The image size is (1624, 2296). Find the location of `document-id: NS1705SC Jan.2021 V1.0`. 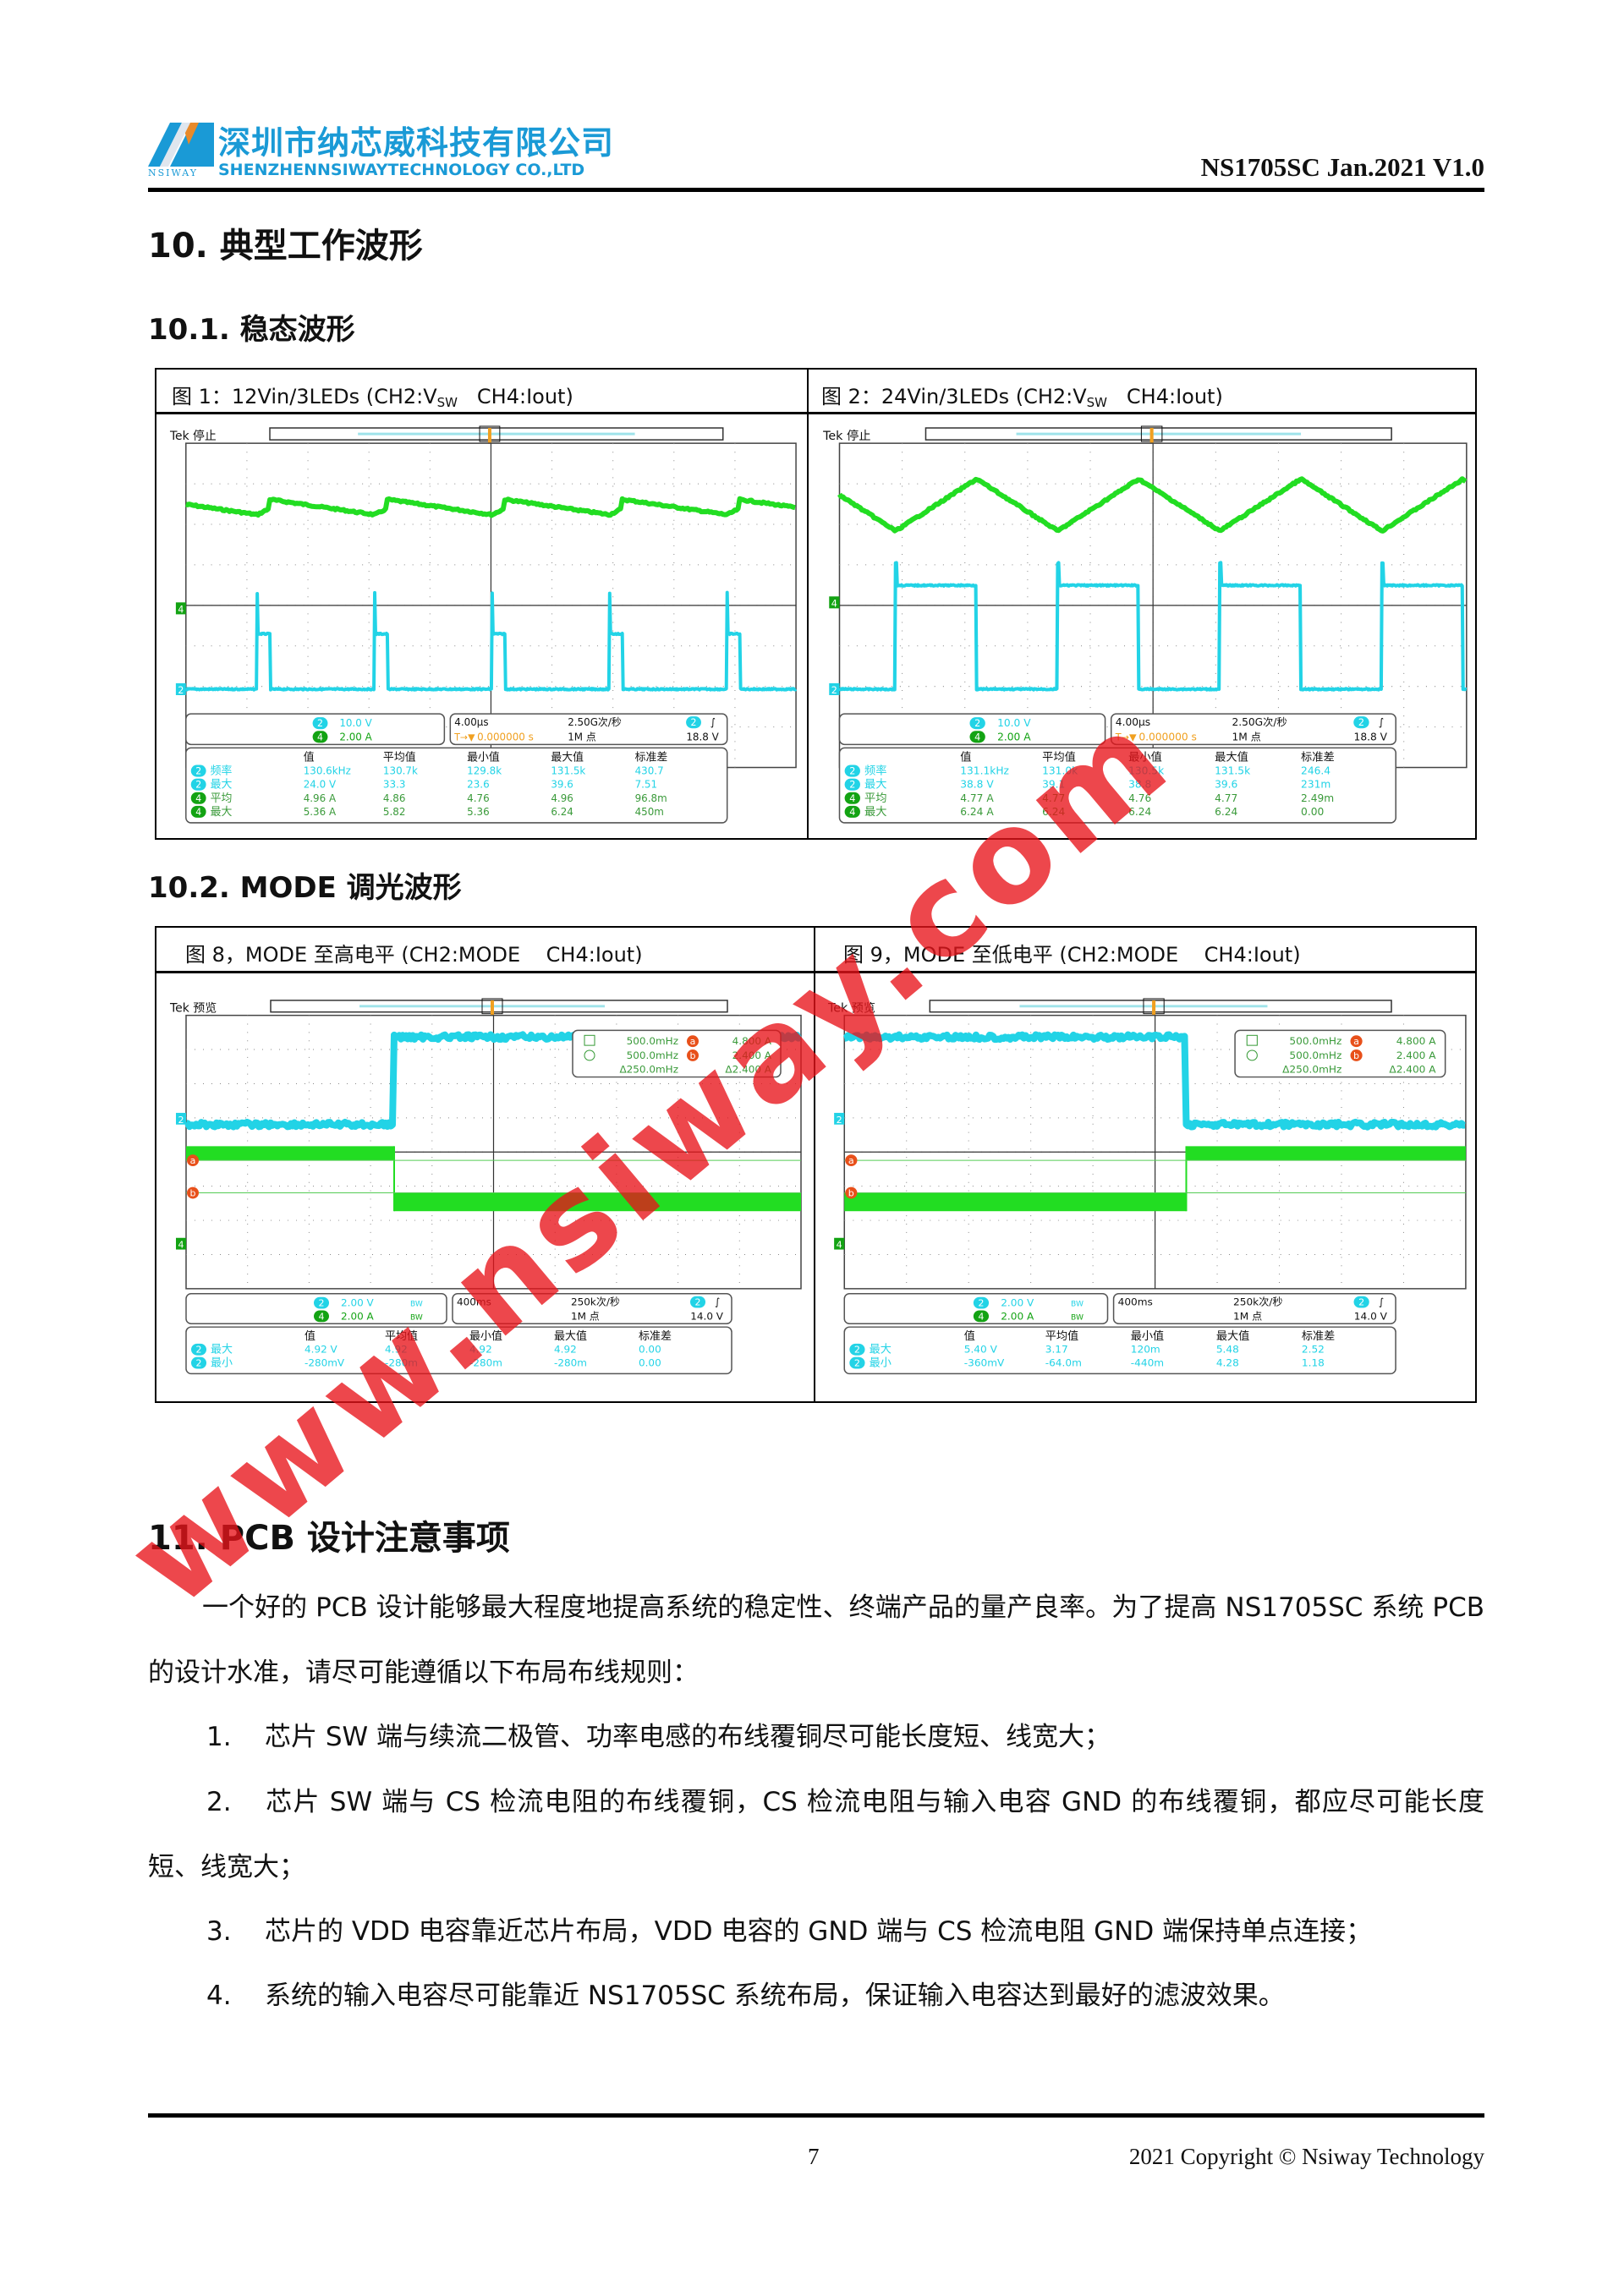

document-id: NS1705SC Jan.2021 V1.0 is located at coordinates (1342, 167).